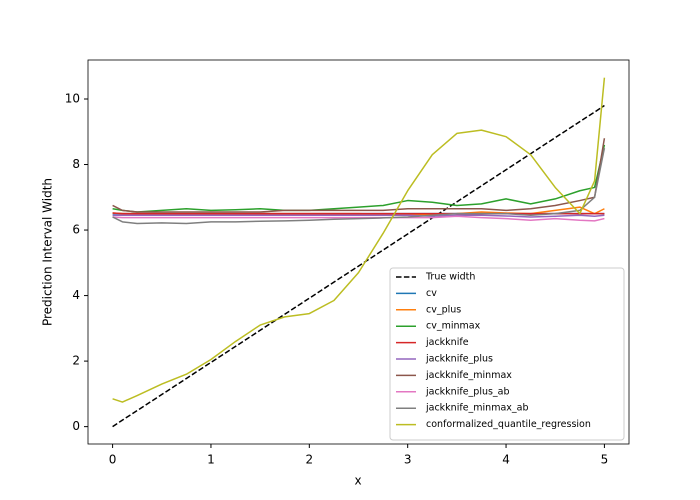  What do you see at coordinates (443, 309) in the screenshot?
I see `legend-label: cv_plus` at bounding box center [443, 309].